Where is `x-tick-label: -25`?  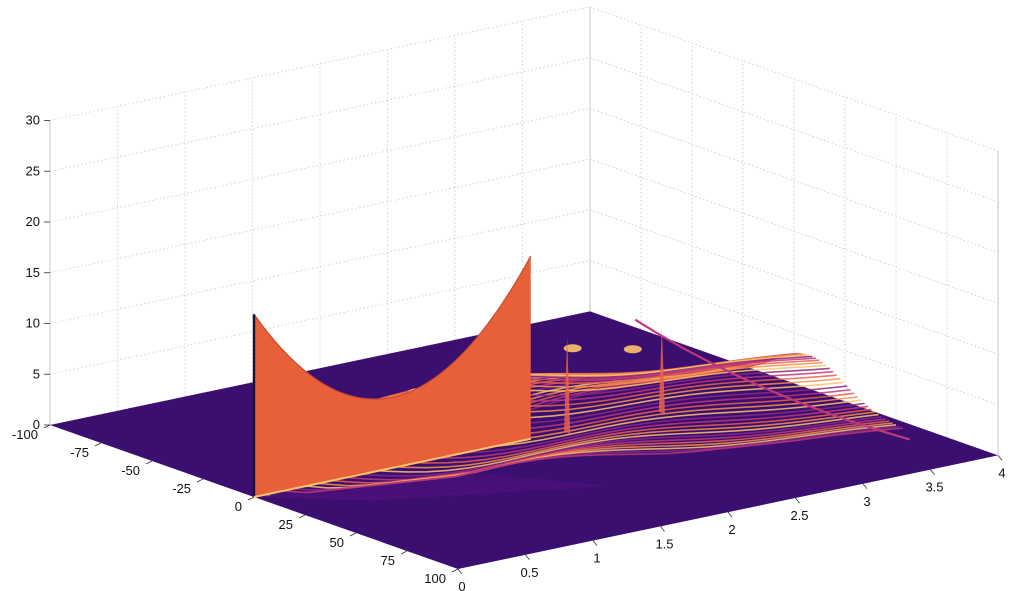 x-tick-label: -25 is located at coordinates (181, 488).